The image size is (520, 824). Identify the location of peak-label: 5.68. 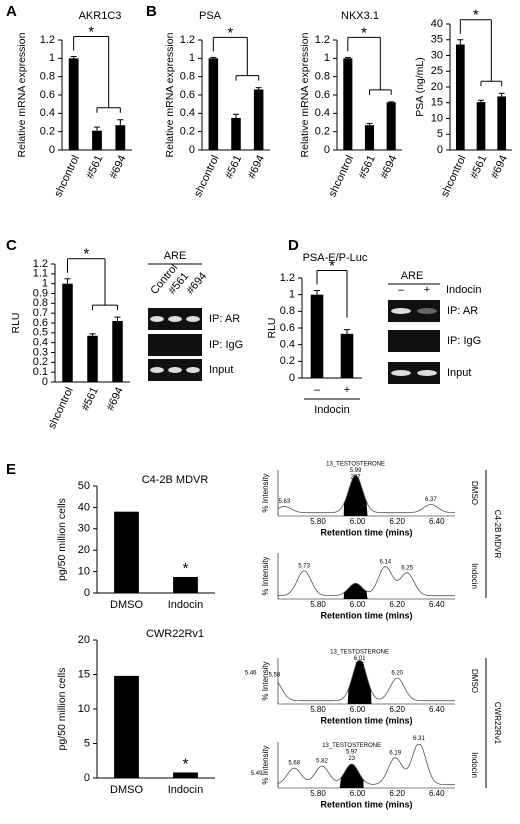
(294, 764).